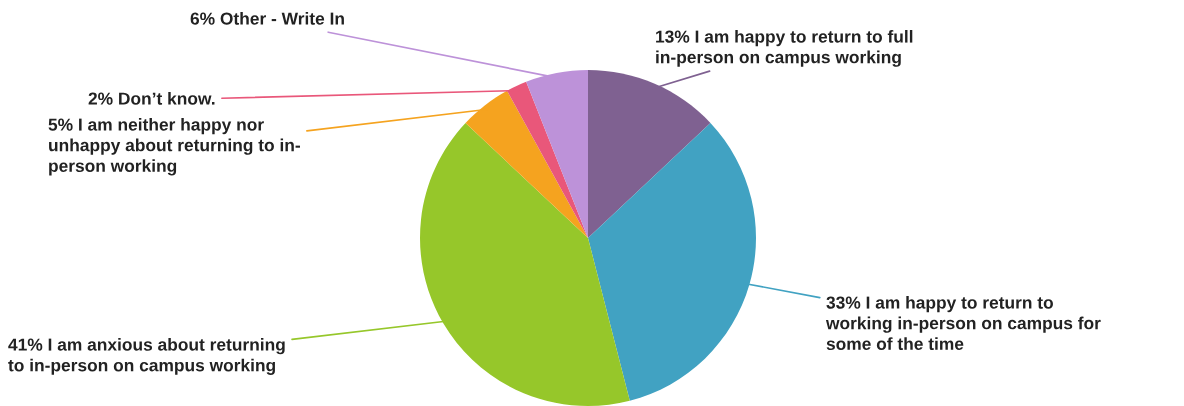 This screenshot has width=1184, height=406. What do you see at coordinates (151, 98) in the screenshot?
I see `slice-label: 2% Don’t know.` at bounding box center [151, 98].